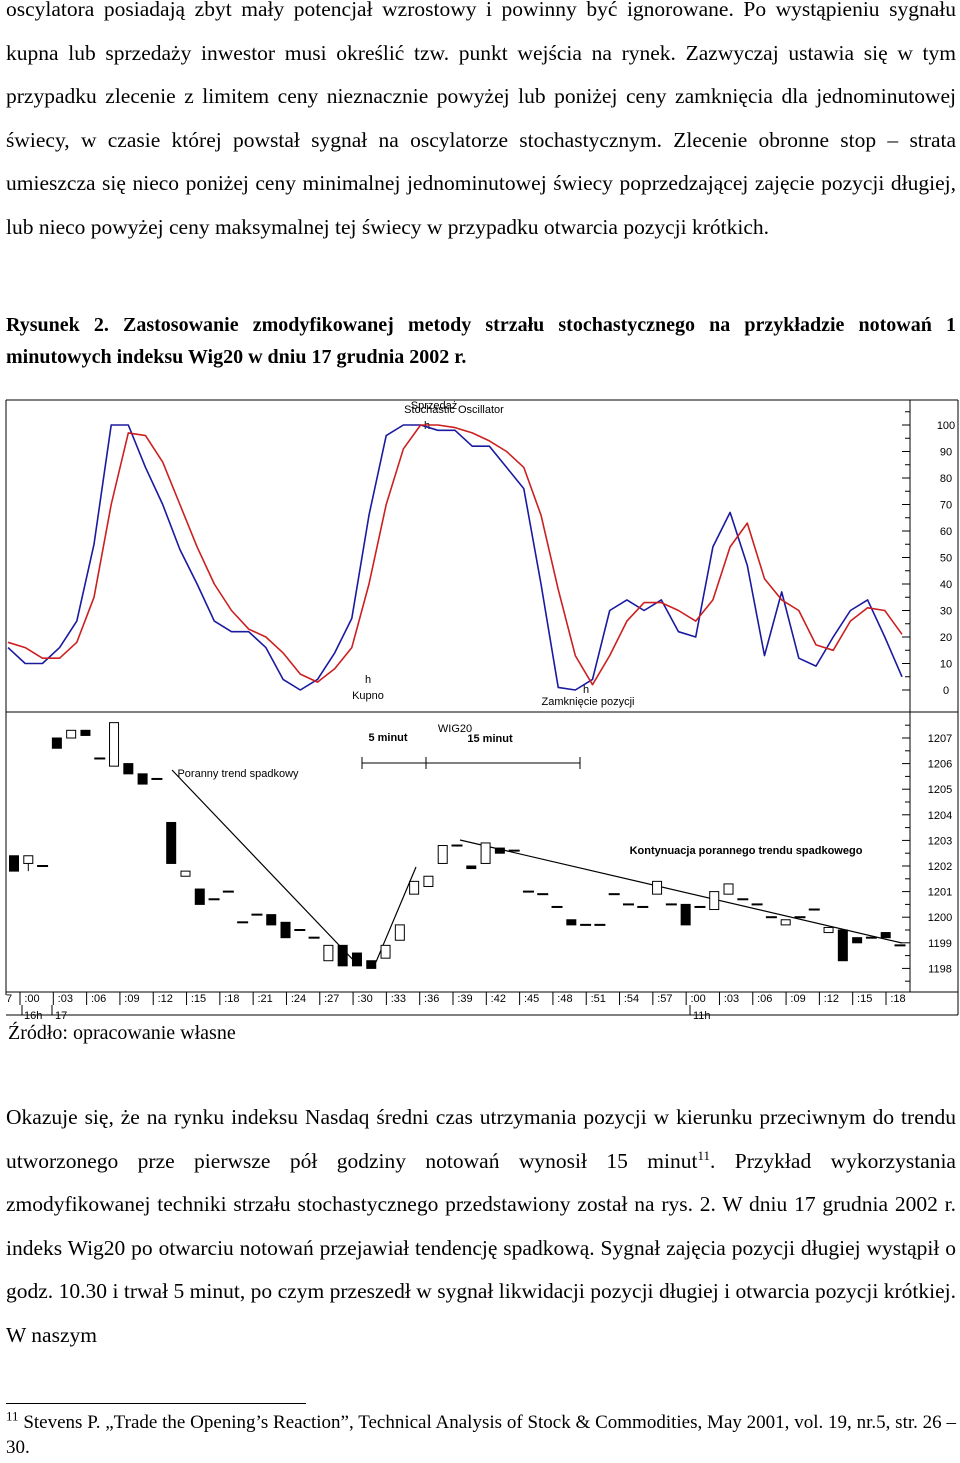 This screenshot has height=1463, width=960. I want to click on stochastic-title: Stochastic Oscillator, so click(454, 410).